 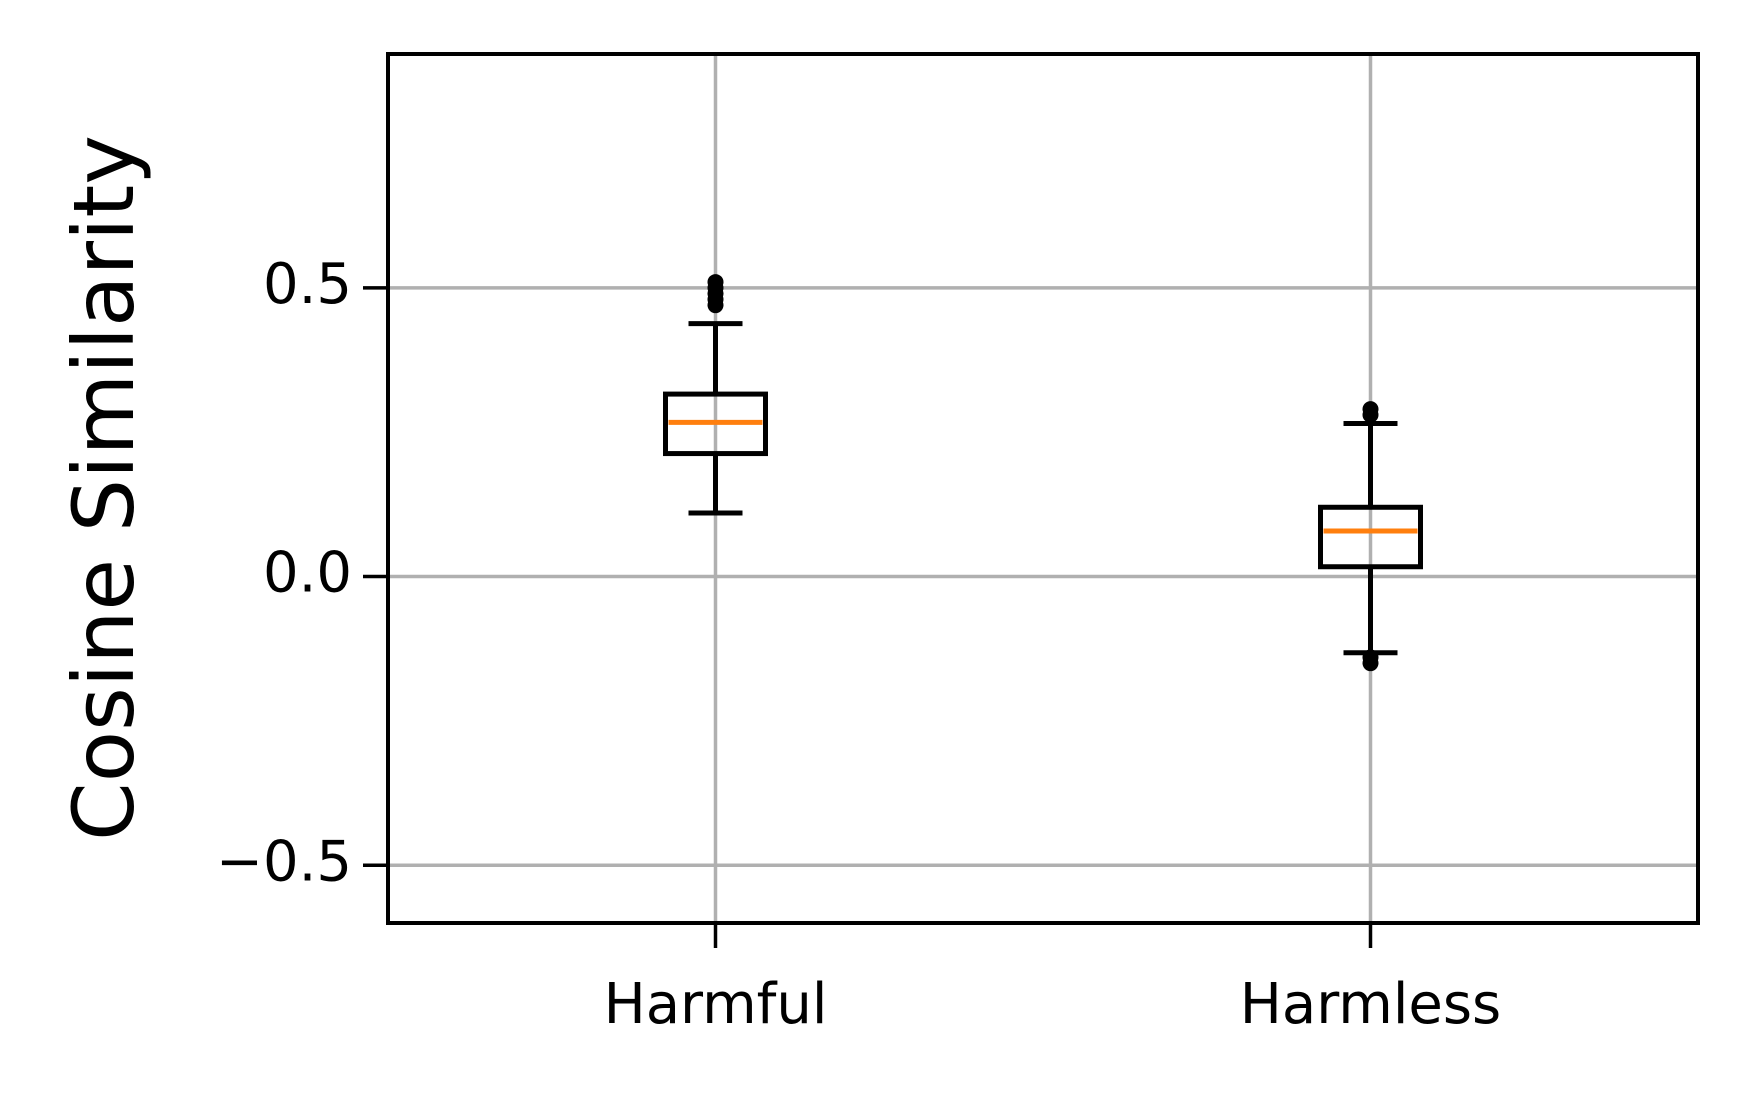 What do you see at coordinates (104, 488) in the screenshot?
I see `y-axis-label: Cosine Similarity` at bounding box center [104, 488].